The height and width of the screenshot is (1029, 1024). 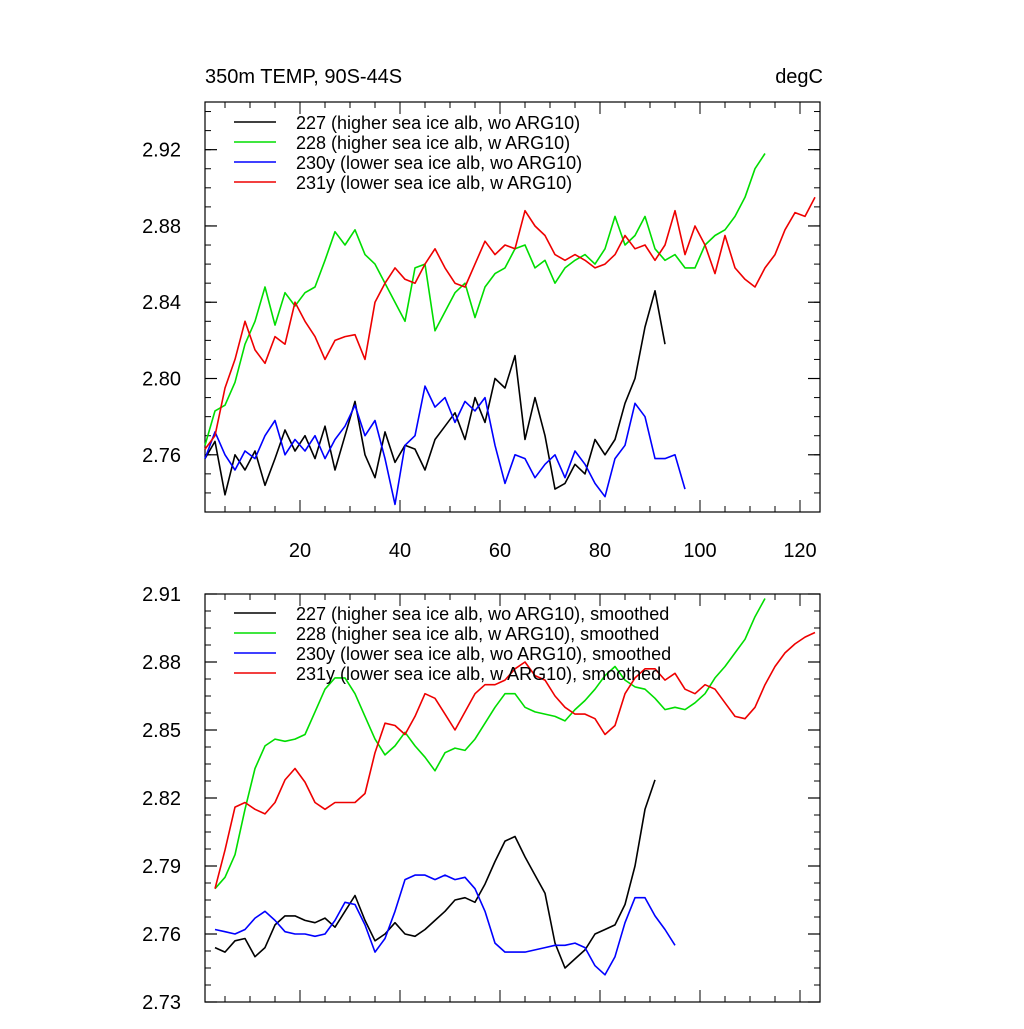 What do you see at coordinates (799, 551) in the screenshot?
I see `top-x-tick-label: 120` at bounding box center [799, 551].